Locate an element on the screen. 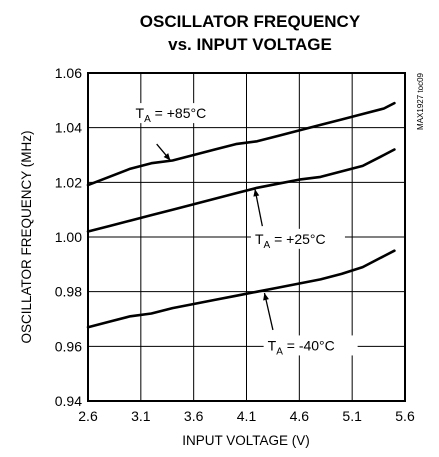  x-tick-label: 5.6 is located at coordinates (405, 416).